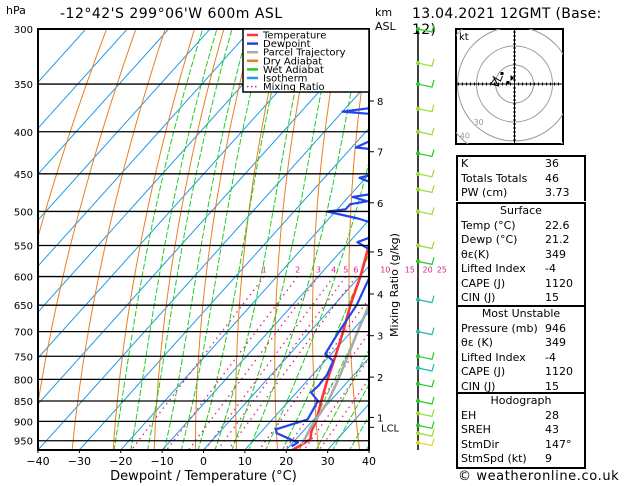  I want to click on surface-index-label: Lifted Index, so click(493, 268).